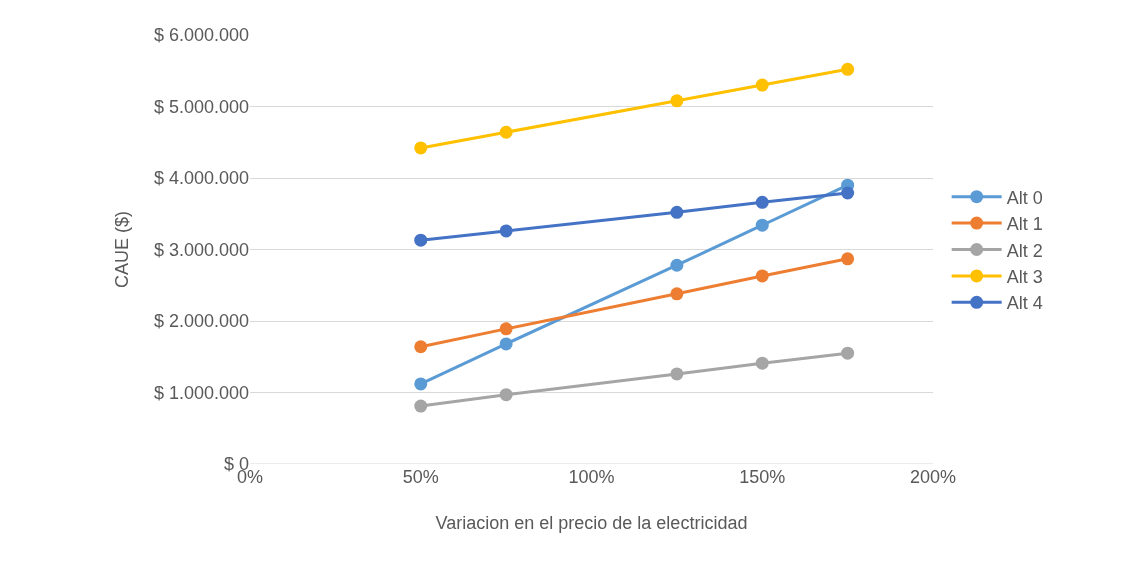 The height and width of the screenshot is (579, 1128). I want to click on legend-label: Alt 1, so click(1024, 224).